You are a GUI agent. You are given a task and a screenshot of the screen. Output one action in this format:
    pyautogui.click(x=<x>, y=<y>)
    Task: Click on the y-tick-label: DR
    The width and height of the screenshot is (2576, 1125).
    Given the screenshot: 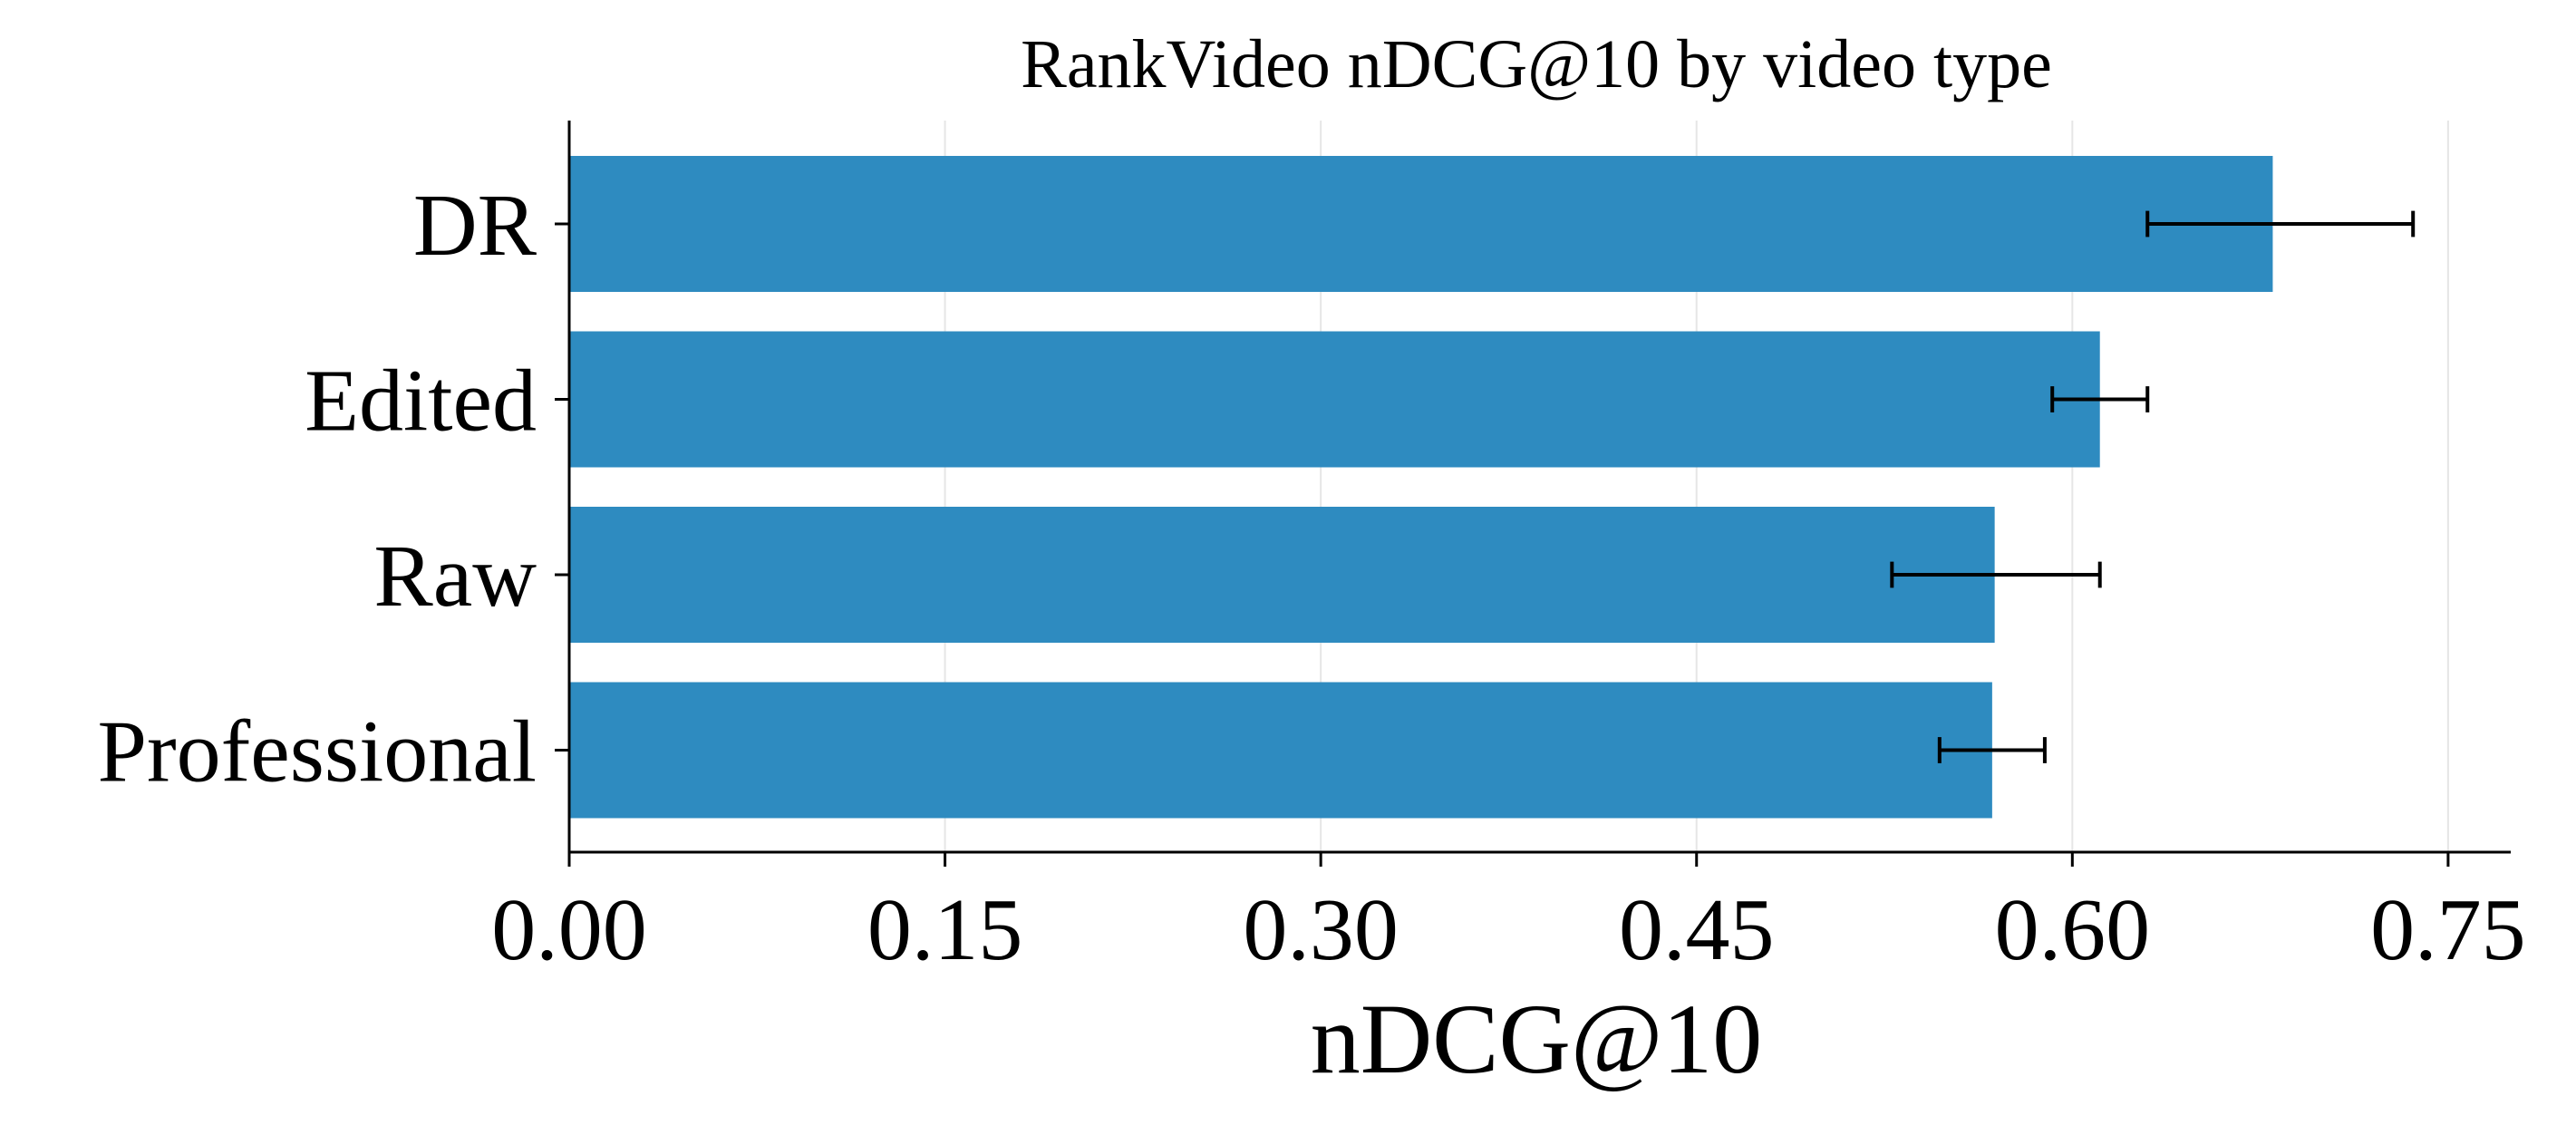 What is the action you would take?
    pyautogui.click(x=475, y=226)
    